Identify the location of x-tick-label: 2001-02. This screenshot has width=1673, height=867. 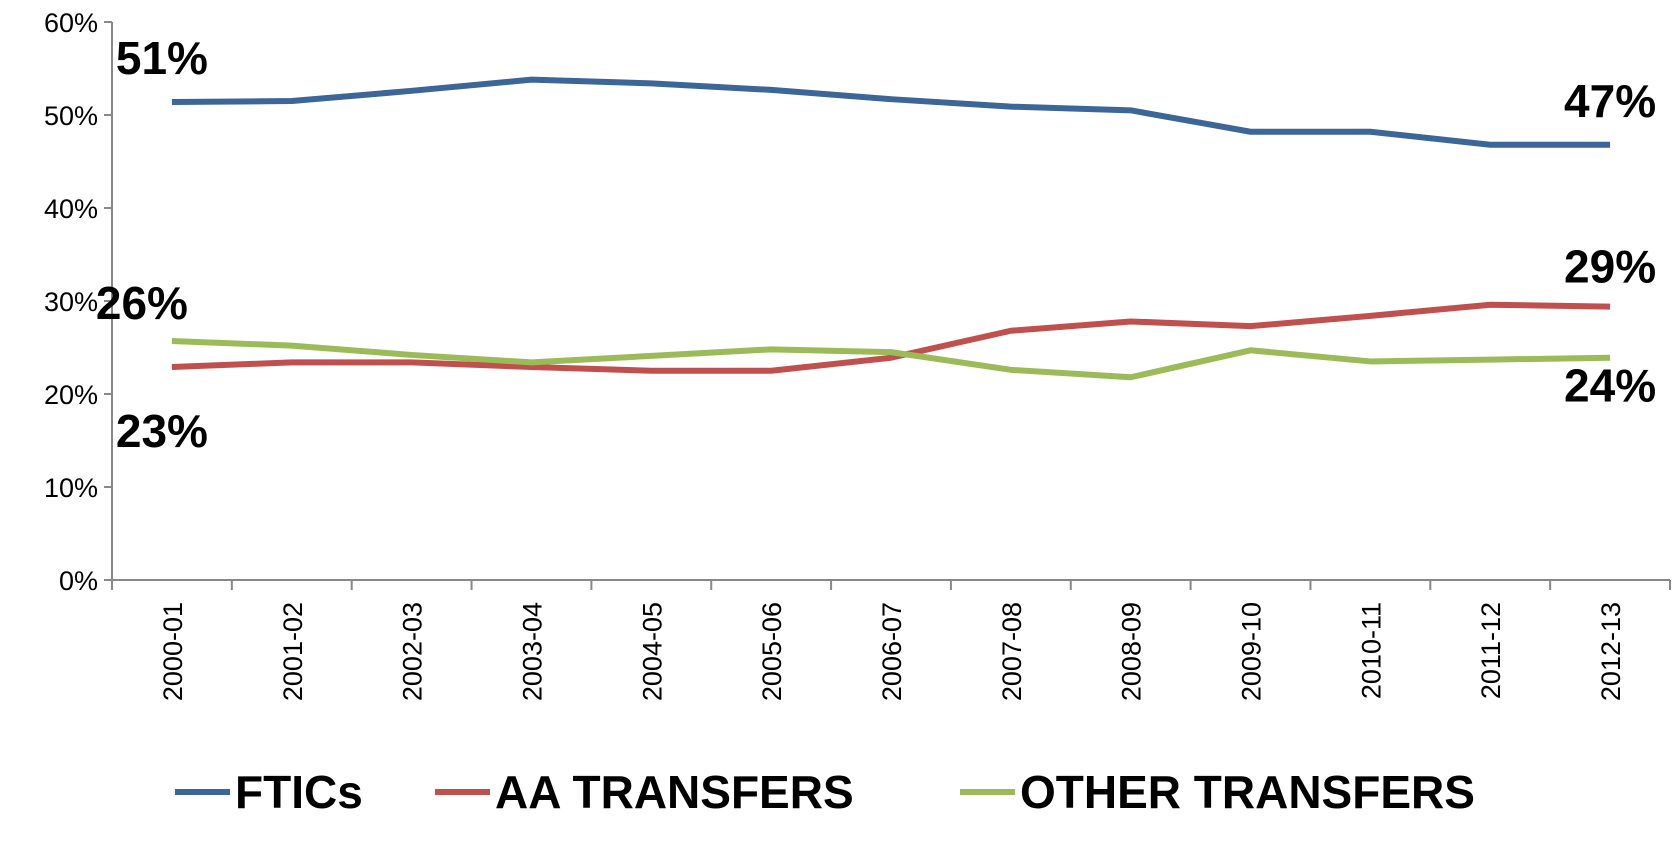
(293, 651).